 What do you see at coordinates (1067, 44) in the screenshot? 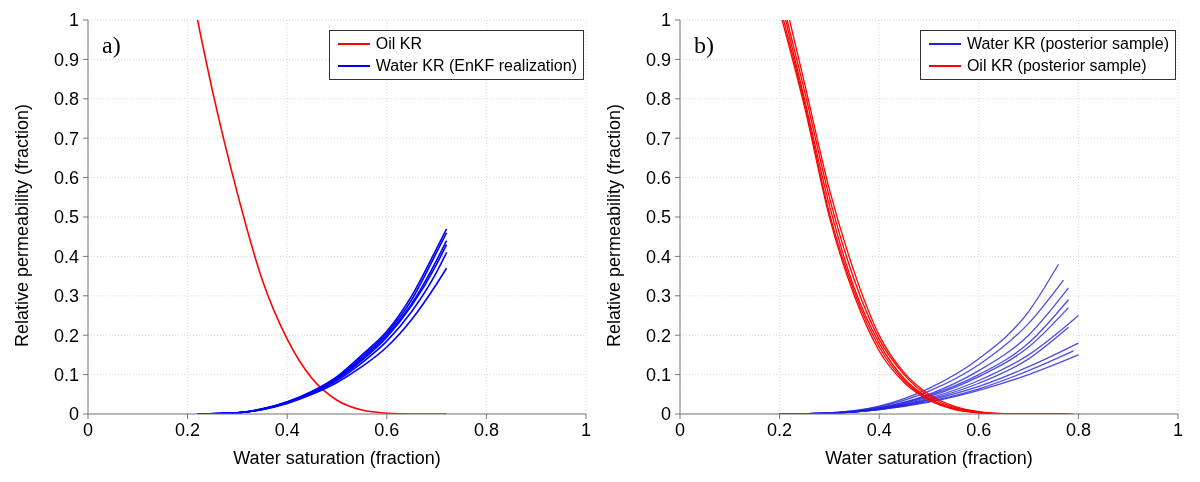
I see `legend-label: Water KR (posterior sample)` at bounding box center [1067, 44].